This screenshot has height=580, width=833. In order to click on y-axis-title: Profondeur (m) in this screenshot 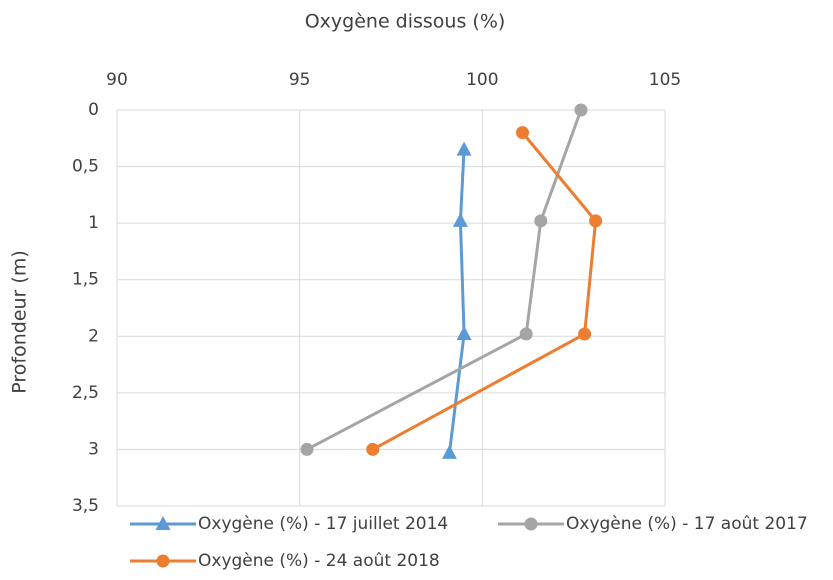, I will do `click(20, 321)`.